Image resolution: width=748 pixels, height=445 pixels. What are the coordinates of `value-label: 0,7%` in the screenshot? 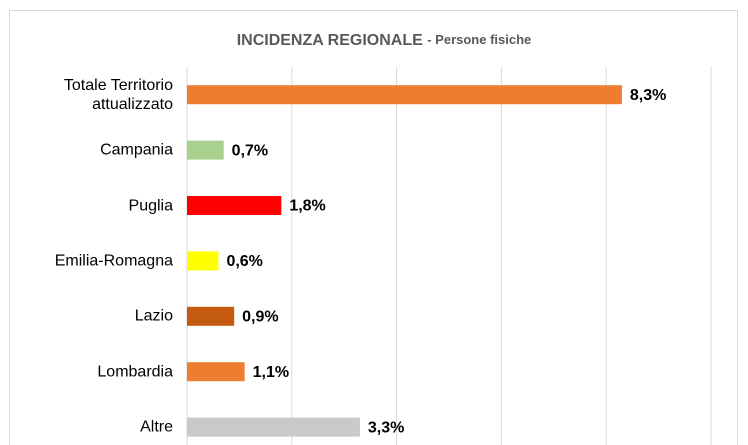 It's located at (250, 150).